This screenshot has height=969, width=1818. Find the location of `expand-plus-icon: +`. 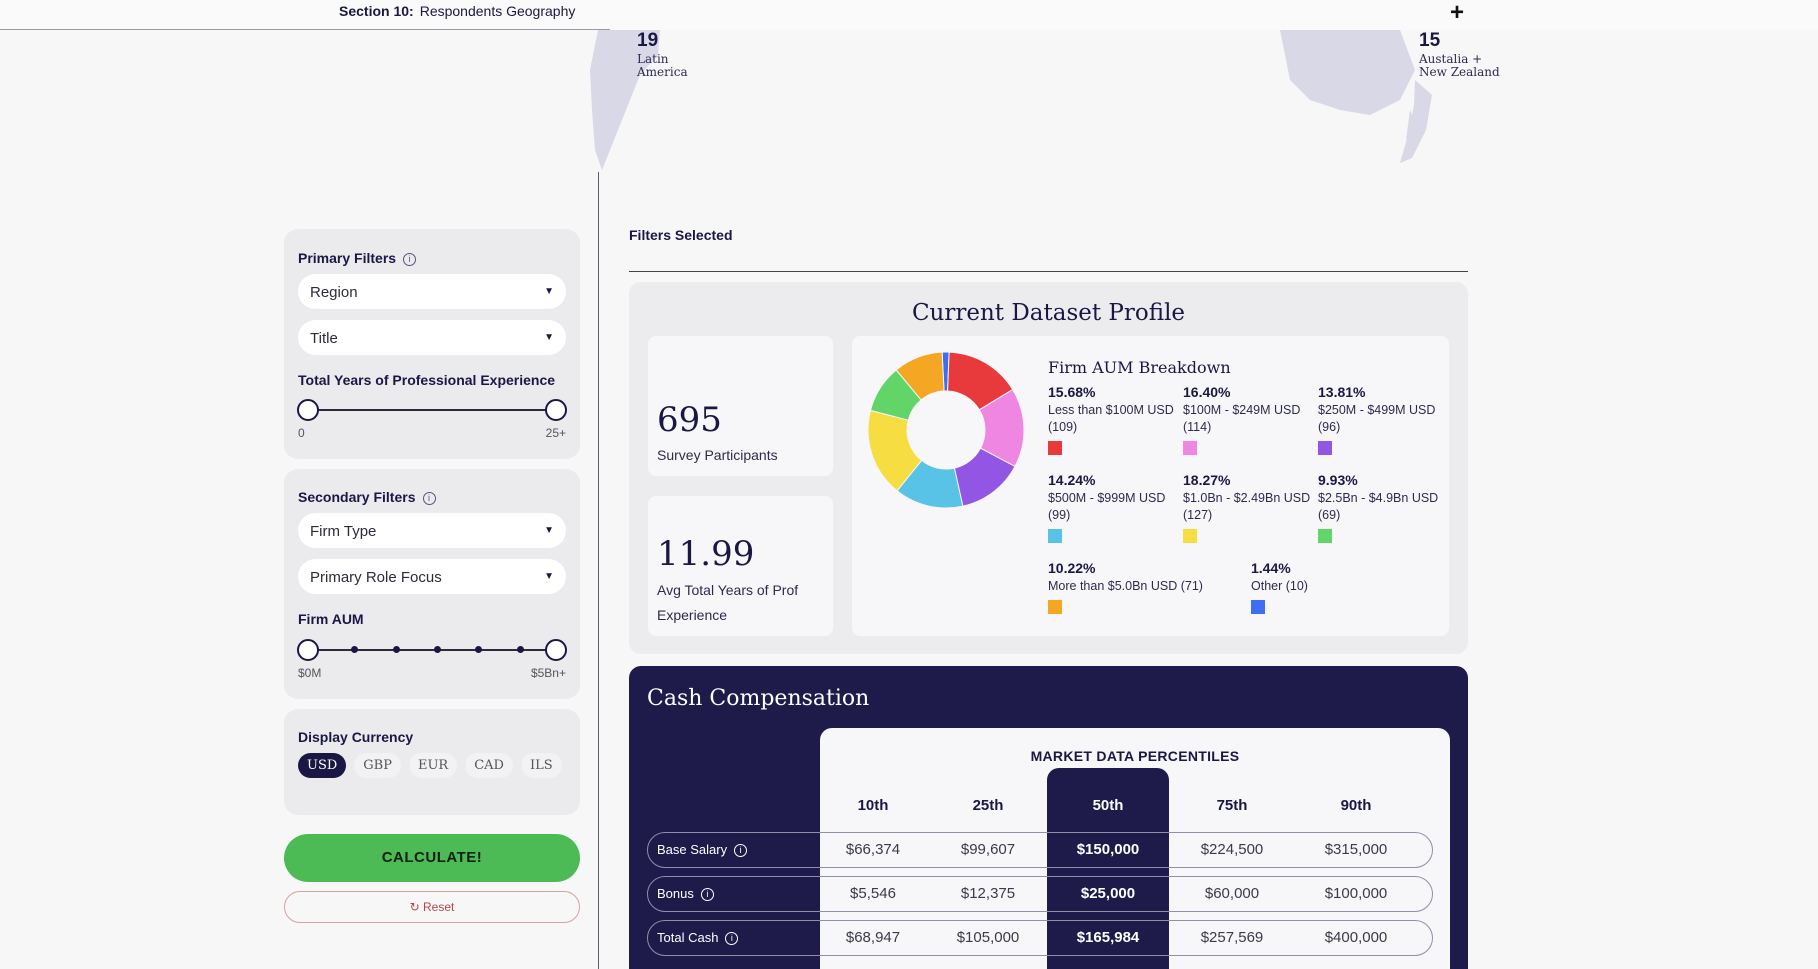

expand-plus-icon: + is located at coordinates (1457, 13).